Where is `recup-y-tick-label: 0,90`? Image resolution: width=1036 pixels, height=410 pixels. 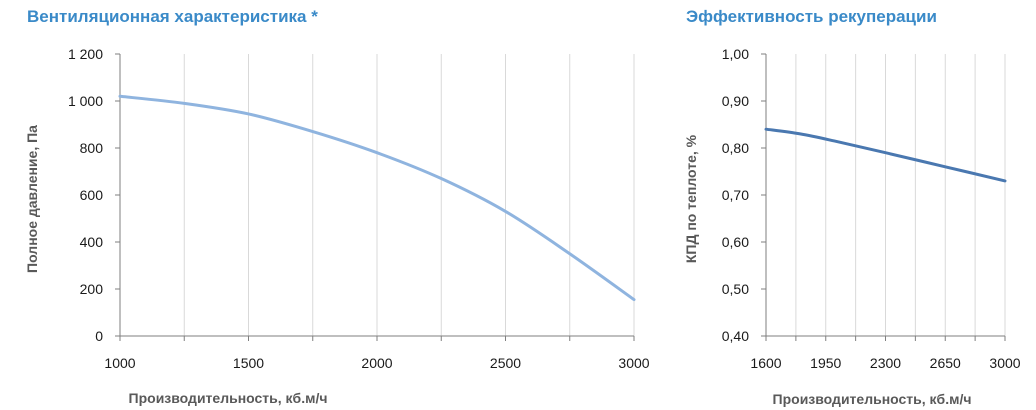 recup-y-tick-label: 0,90 is located at coordinates (735, 101).